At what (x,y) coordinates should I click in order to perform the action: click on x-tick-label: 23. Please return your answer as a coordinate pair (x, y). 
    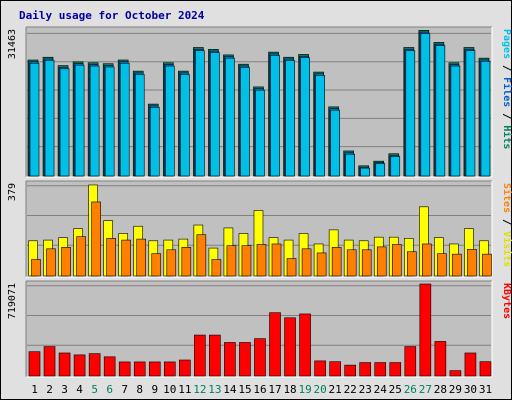
    Looking at the image, I should click on (365, 389).